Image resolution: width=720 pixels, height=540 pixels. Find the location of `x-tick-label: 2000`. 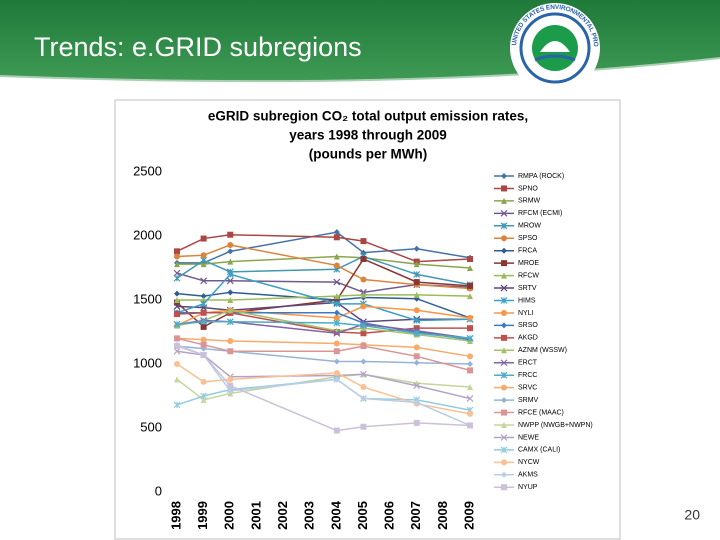

x-tick-label: 2000 is located at coordinates (229, 515).